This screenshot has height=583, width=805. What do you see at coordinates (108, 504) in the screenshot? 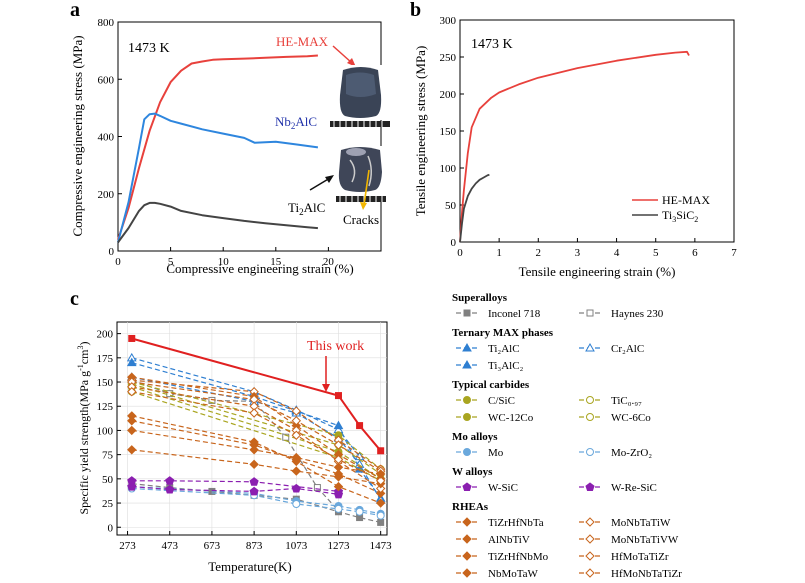
I see `panel-c-ytick-label: 25` at bounding box center [108, 504].